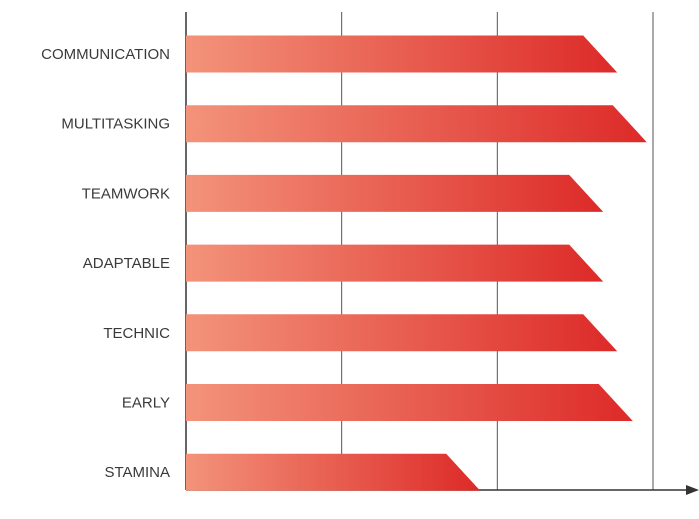 Image resolution: width=699 pixels, height=519 pixels. Describe the element at coordinates (126, 193) in the screenshot. I see `category-label-teamwork: TEAMWORK` at that location.